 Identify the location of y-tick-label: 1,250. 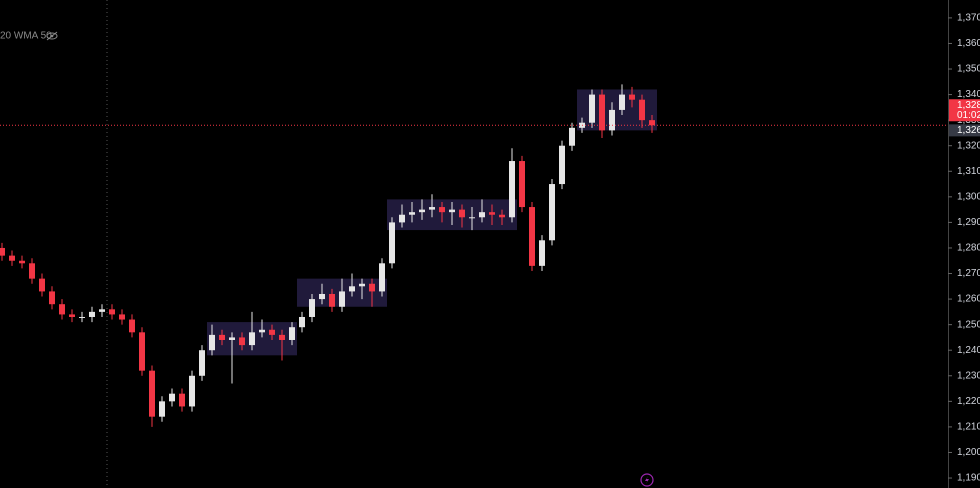
(968, 324).